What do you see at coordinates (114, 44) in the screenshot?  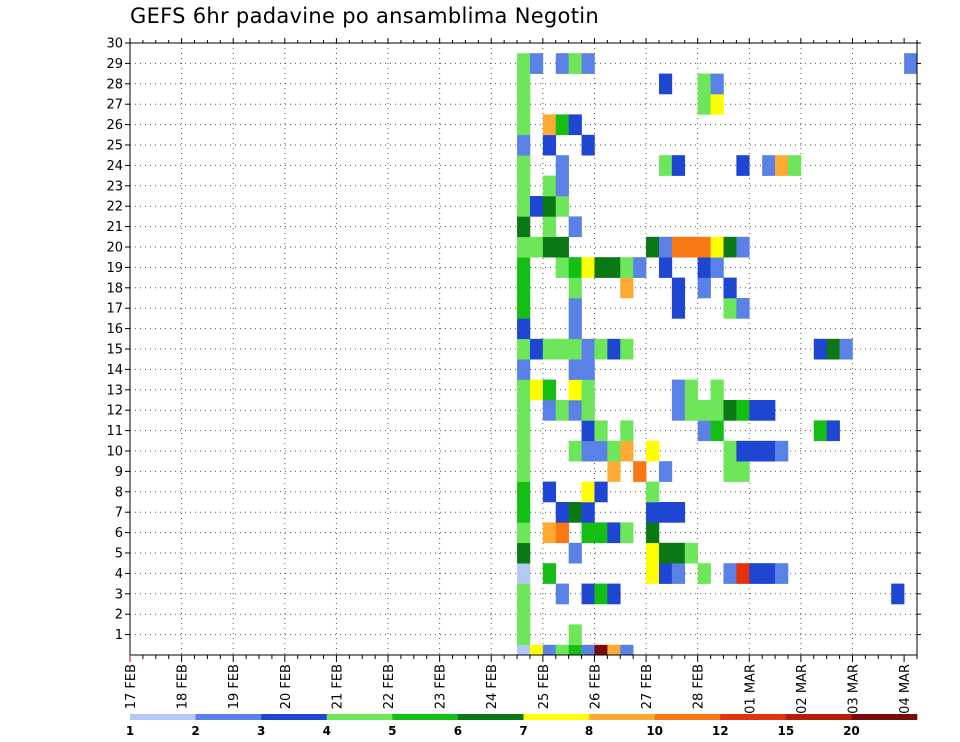 I see `y-tick-label: 30` at bounding box center [114, 44].